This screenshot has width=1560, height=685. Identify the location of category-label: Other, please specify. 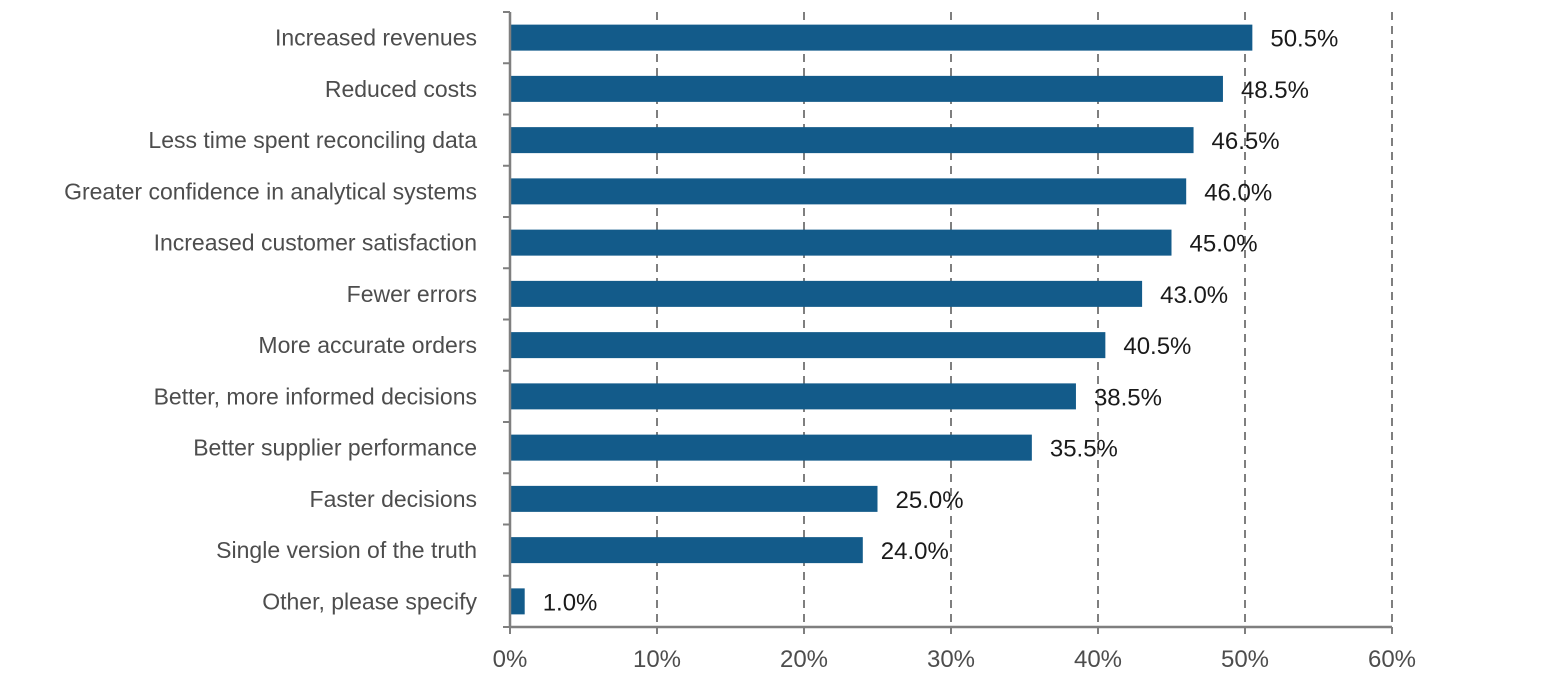
(369, 601).